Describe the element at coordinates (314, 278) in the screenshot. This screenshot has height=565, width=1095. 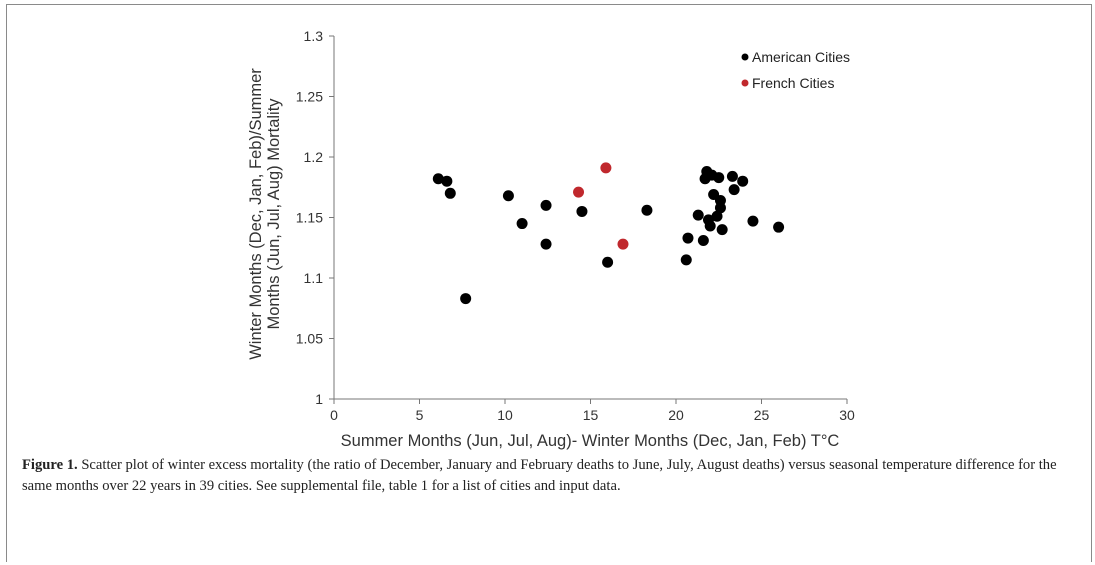
I see `y-tick-label: 1.1` at that location.